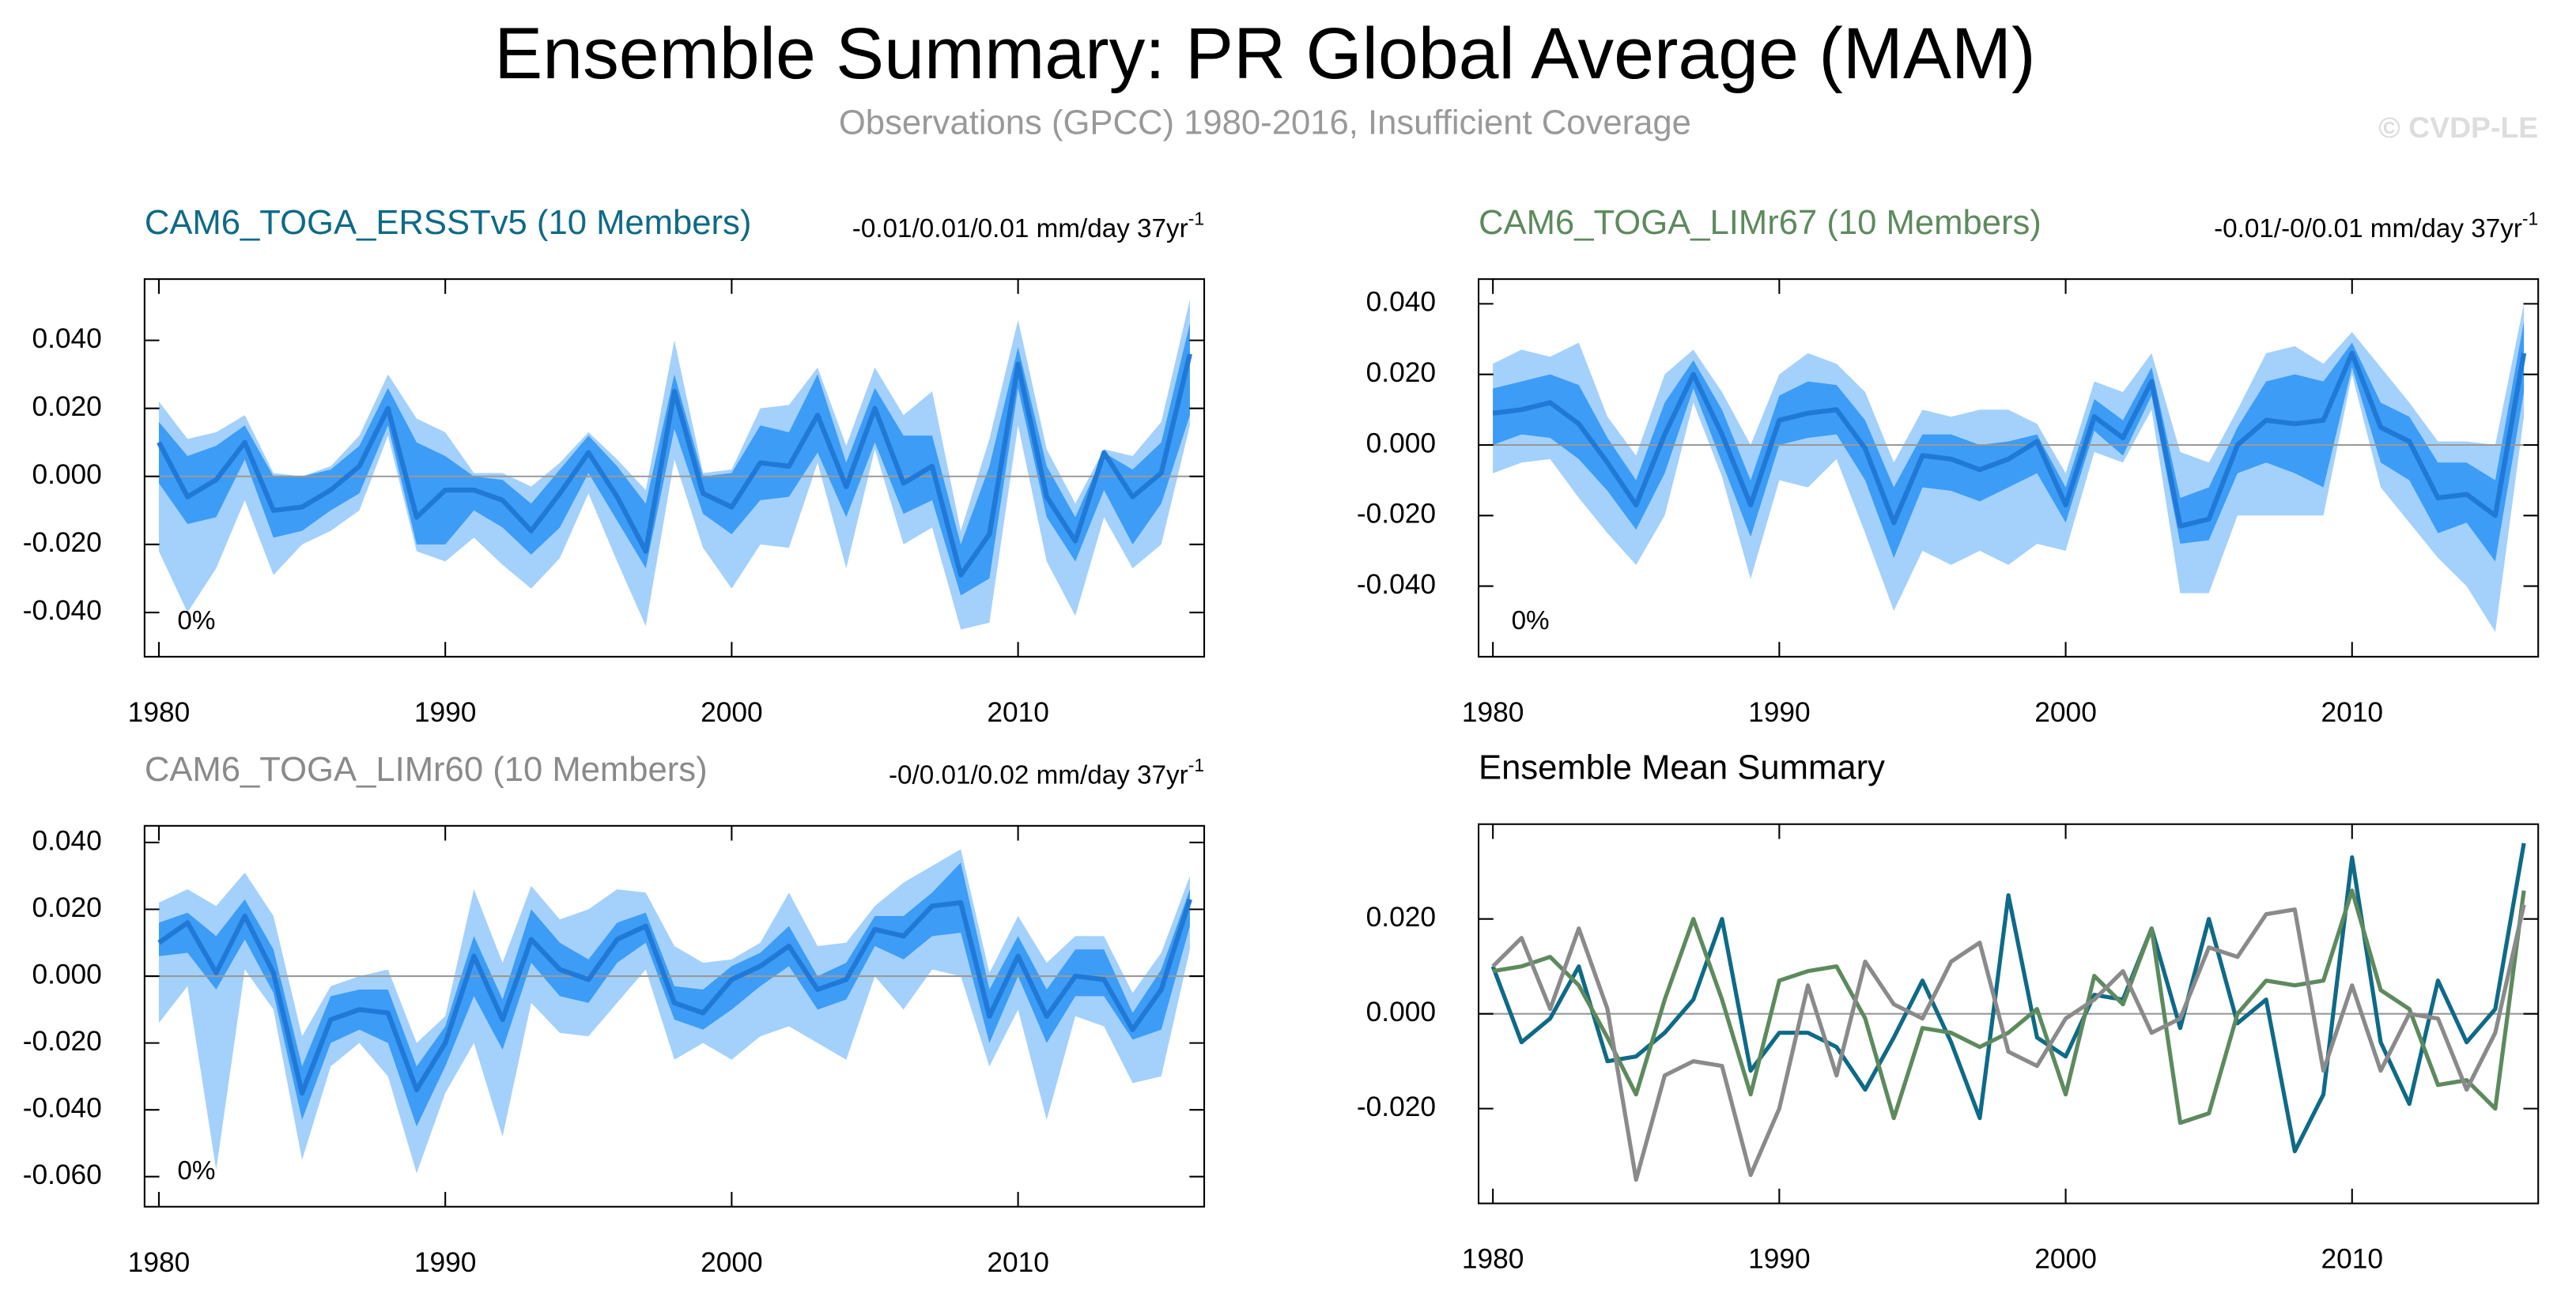 This screenshot has width=2576, height=1297. I want to click on trend-text: -0.01/0.01/0.01 mm/day 37yr, so click(1020, 229).